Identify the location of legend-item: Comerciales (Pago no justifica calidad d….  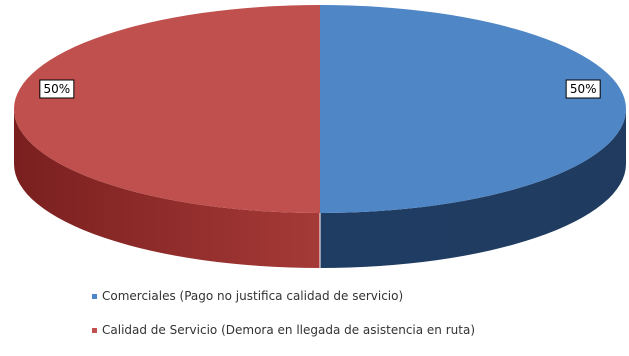
(283, 296).